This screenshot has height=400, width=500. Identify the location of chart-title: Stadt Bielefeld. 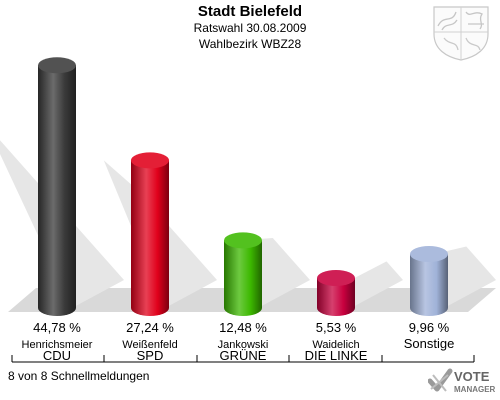
(250, 11).